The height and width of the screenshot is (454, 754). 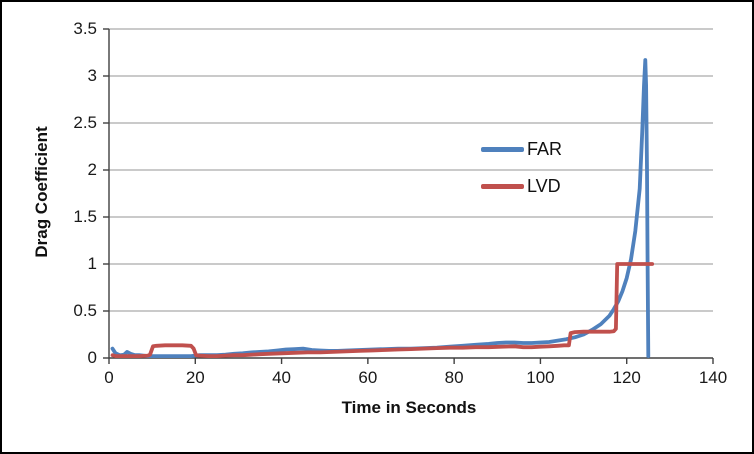 What do you see at coordinates (195, 377) in the screenshot?
I see `x-tick-label-20: 20` at bounding box center [195, 377].